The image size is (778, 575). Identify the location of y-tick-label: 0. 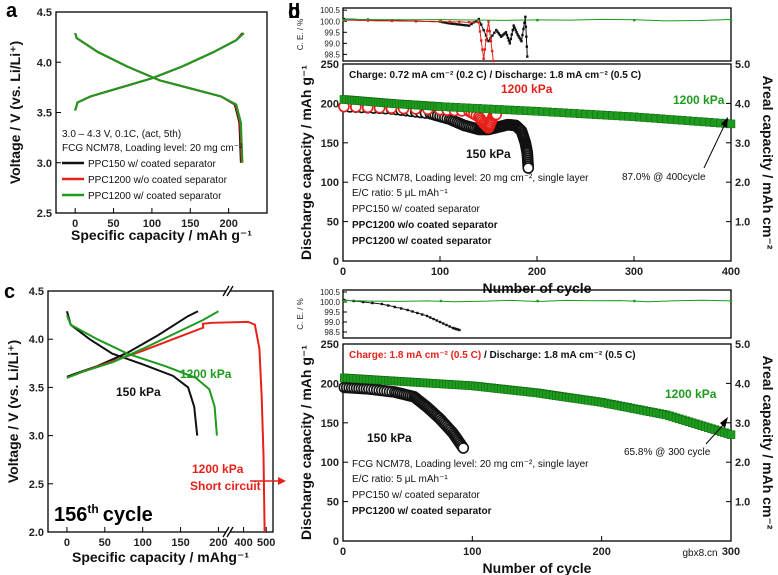
(336, 542).